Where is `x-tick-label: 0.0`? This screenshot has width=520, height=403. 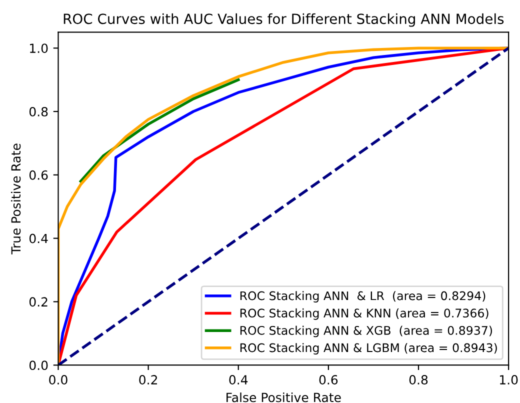 x-tick-label: 0.0 is located at coordinates (58, 380).